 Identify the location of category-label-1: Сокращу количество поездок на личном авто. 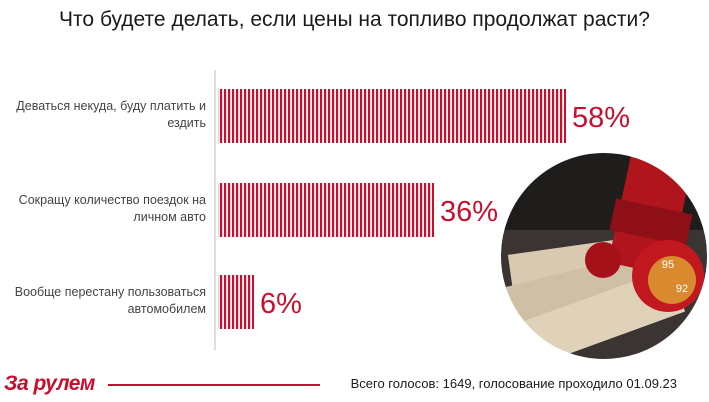
(112, 208).